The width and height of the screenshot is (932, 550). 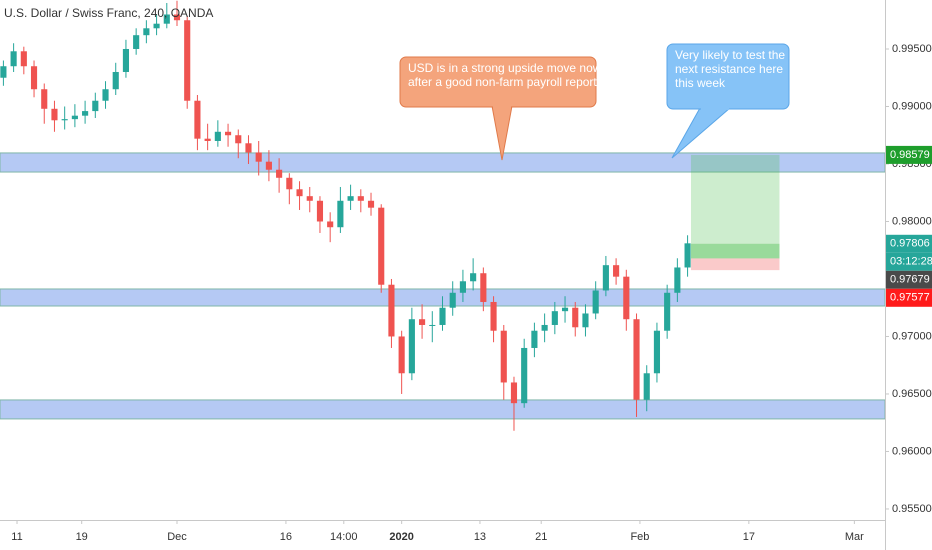 What do you see at coordinates (909, 243) in the screenshot?
I see `last-price-tag` at bounding box center [909, 243].